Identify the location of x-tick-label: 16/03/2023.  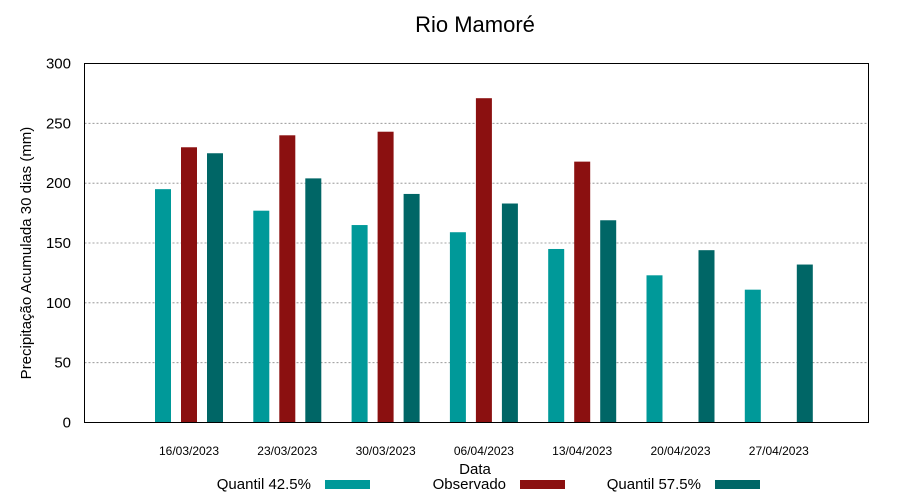
(189, 451).